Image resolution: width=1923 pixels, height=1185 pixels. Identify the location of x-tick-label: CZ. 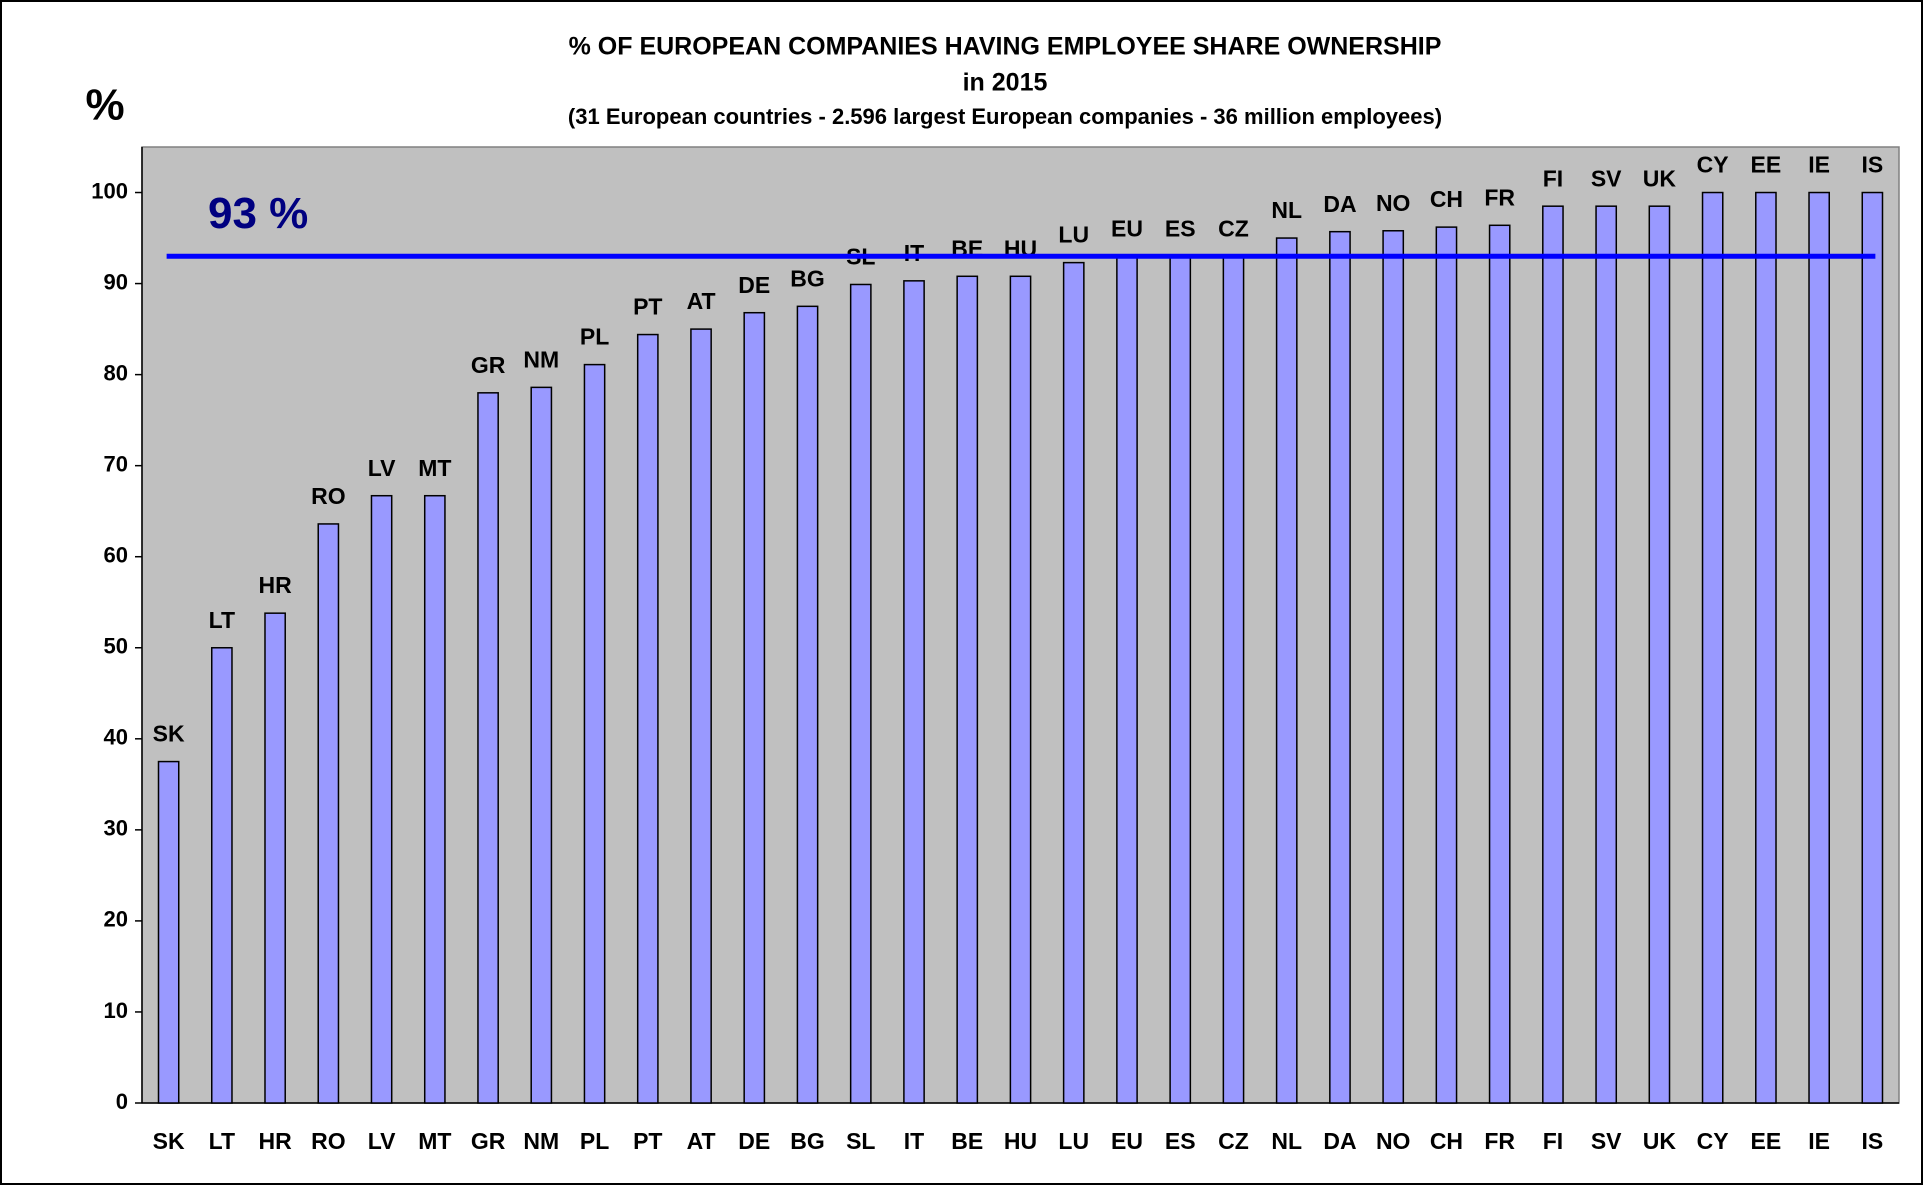
(1233, 1141).